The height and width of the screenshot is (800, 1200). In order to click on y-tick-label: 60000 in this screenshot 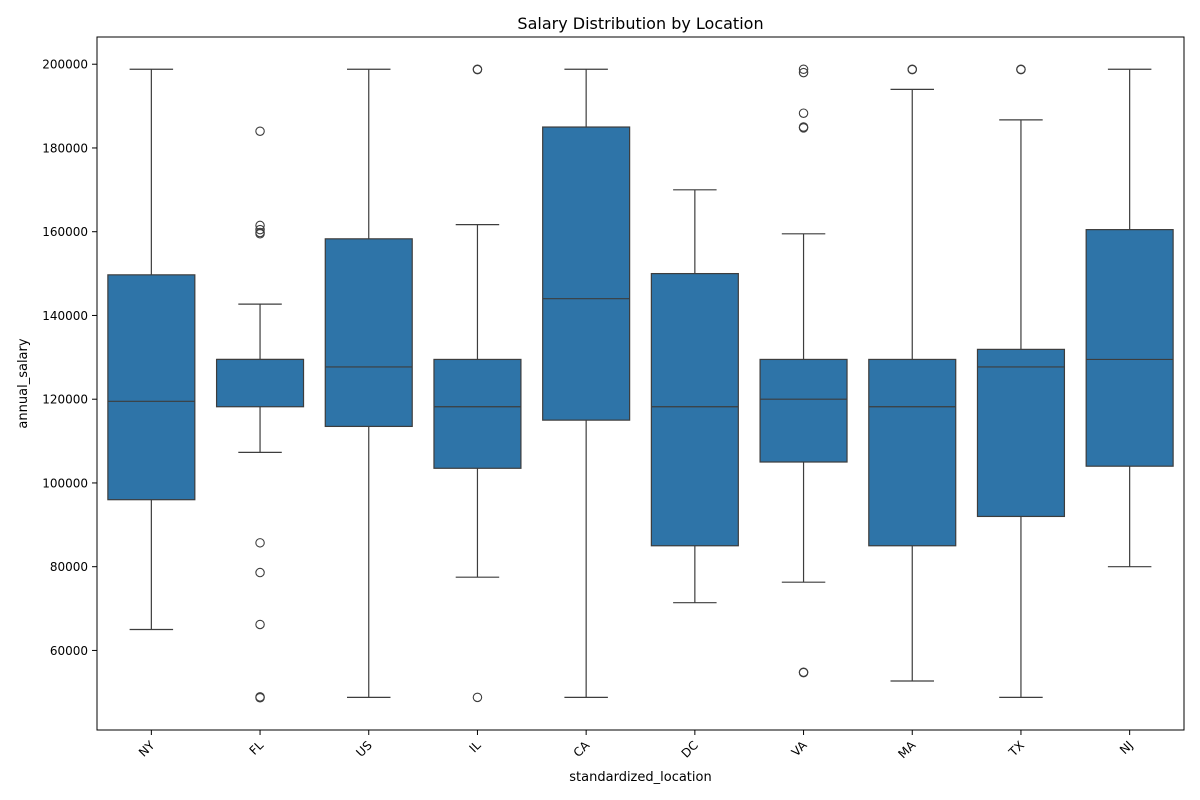, I will do `click(69, 651)`.